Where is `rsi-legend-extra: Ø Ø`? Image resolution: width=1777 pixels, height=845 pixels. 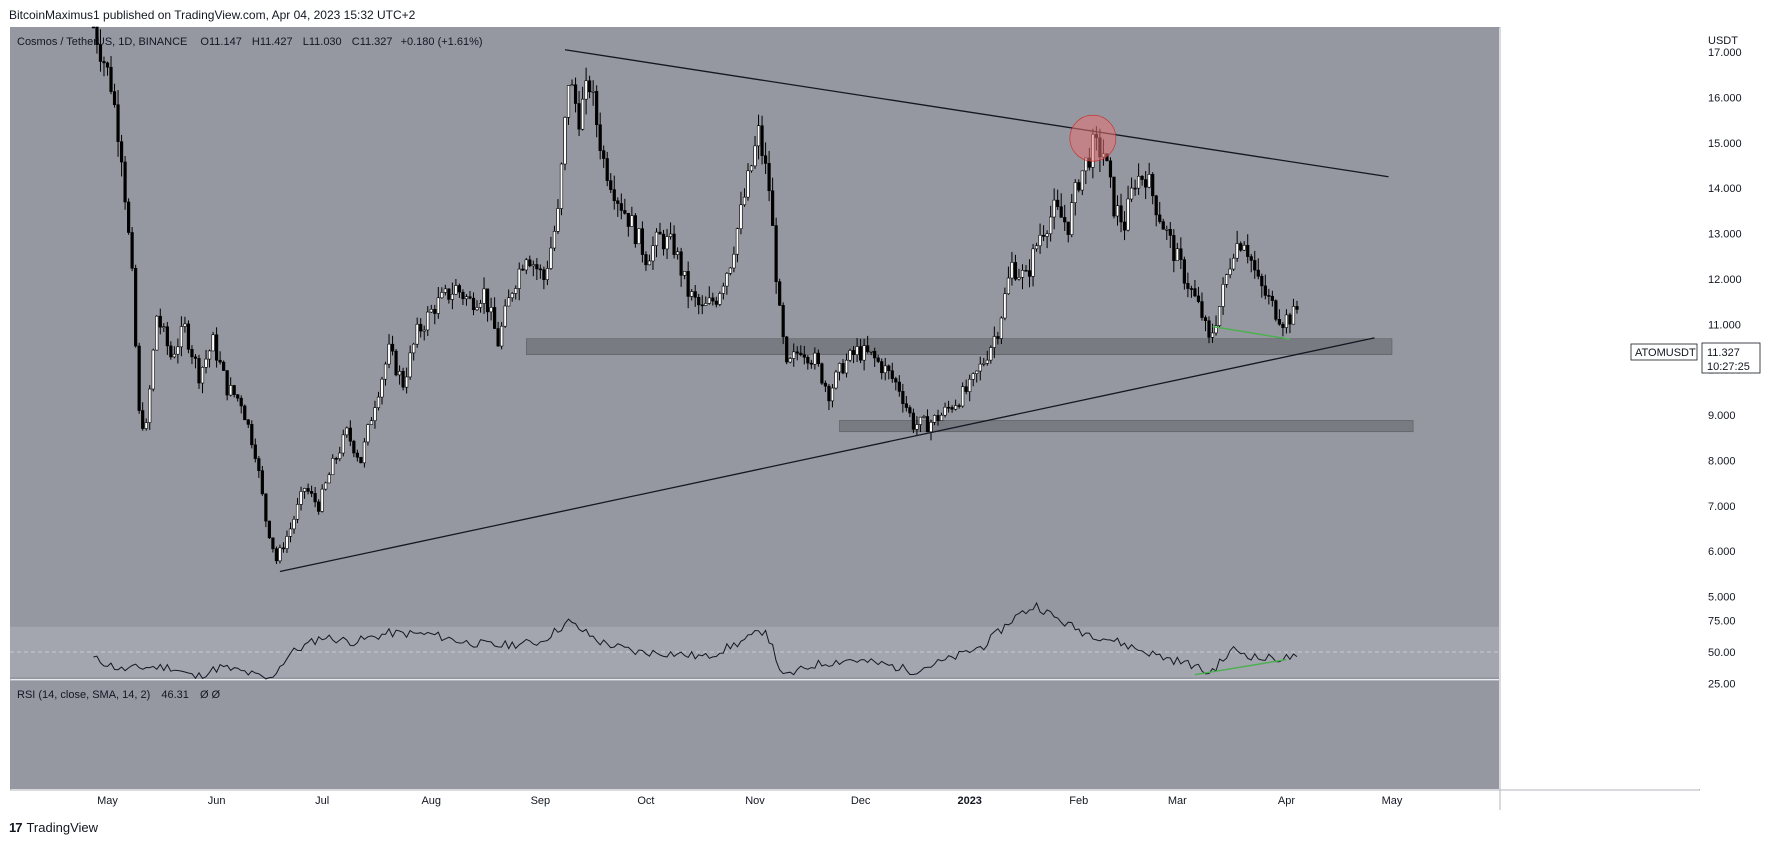
rsi-legend-extra: Ø Ø is located at coordinates (210, 695).